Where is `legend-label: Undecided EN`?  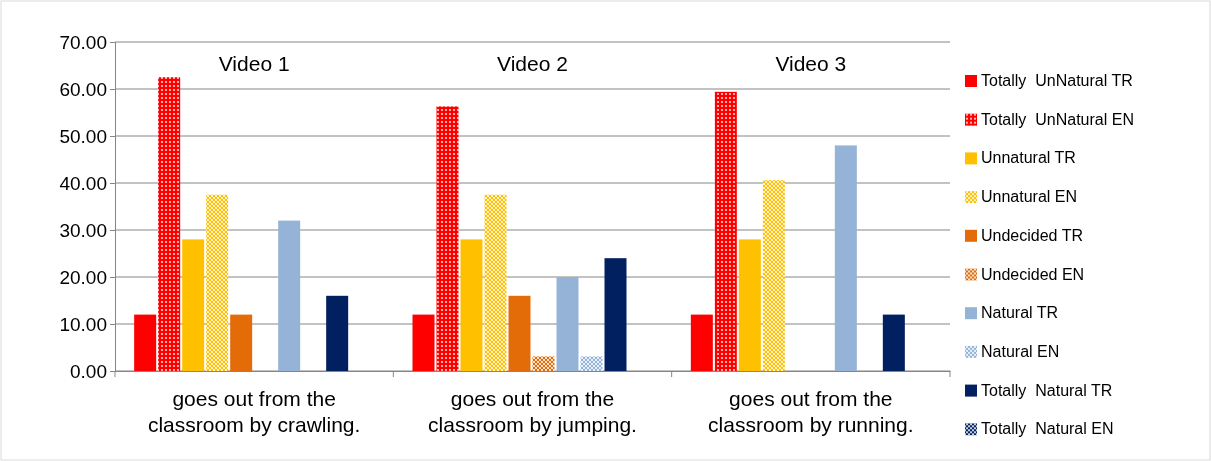 legend-label: Undecided EN is located at coordinates (1033, 274).